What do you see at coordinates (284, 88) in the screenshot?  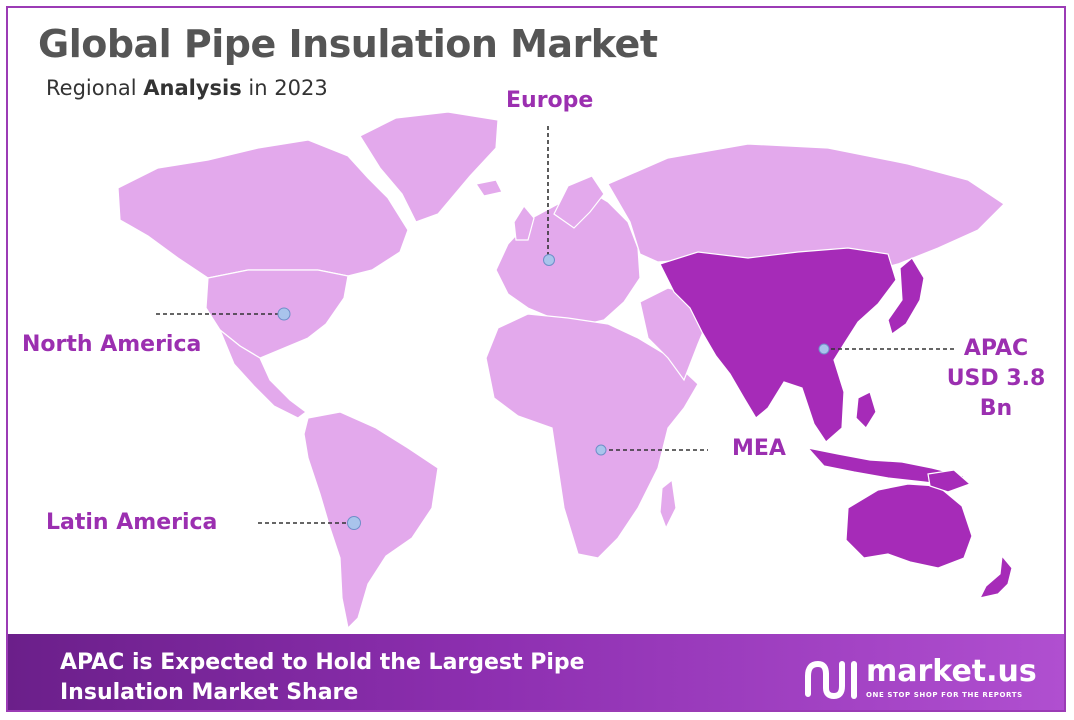 I see `subtitle-suffix: in 2023` at bounding box center [284, 88].